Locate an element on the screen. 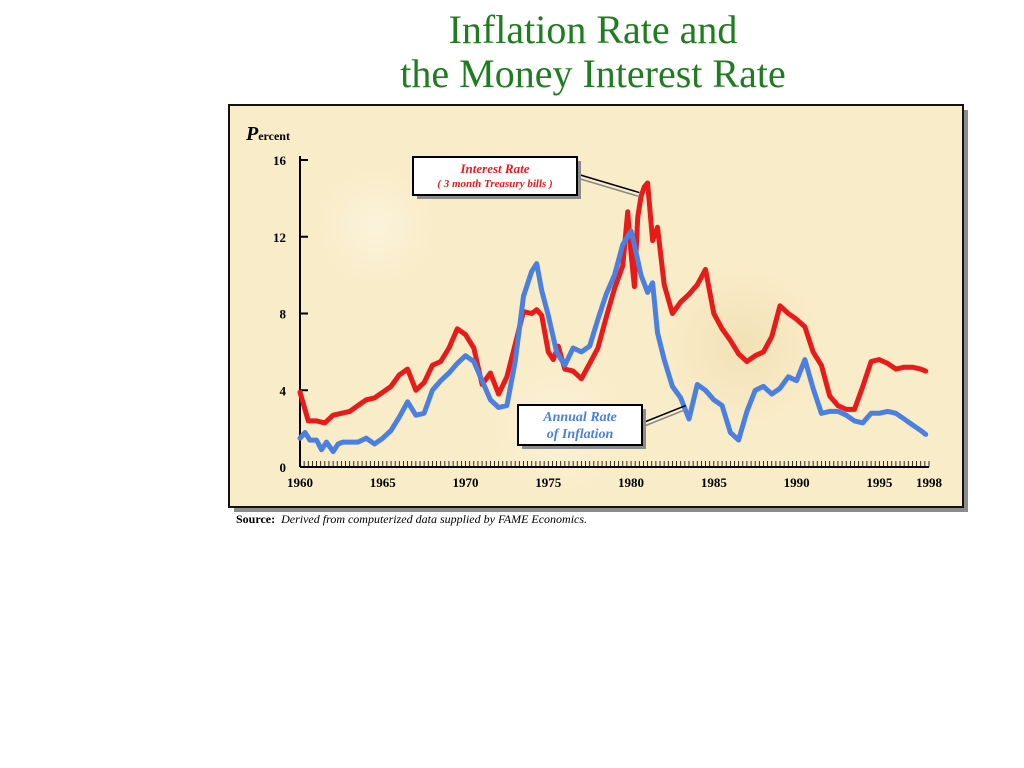  annotation-line1: Interest Rate is located at coordinates (495, 168).